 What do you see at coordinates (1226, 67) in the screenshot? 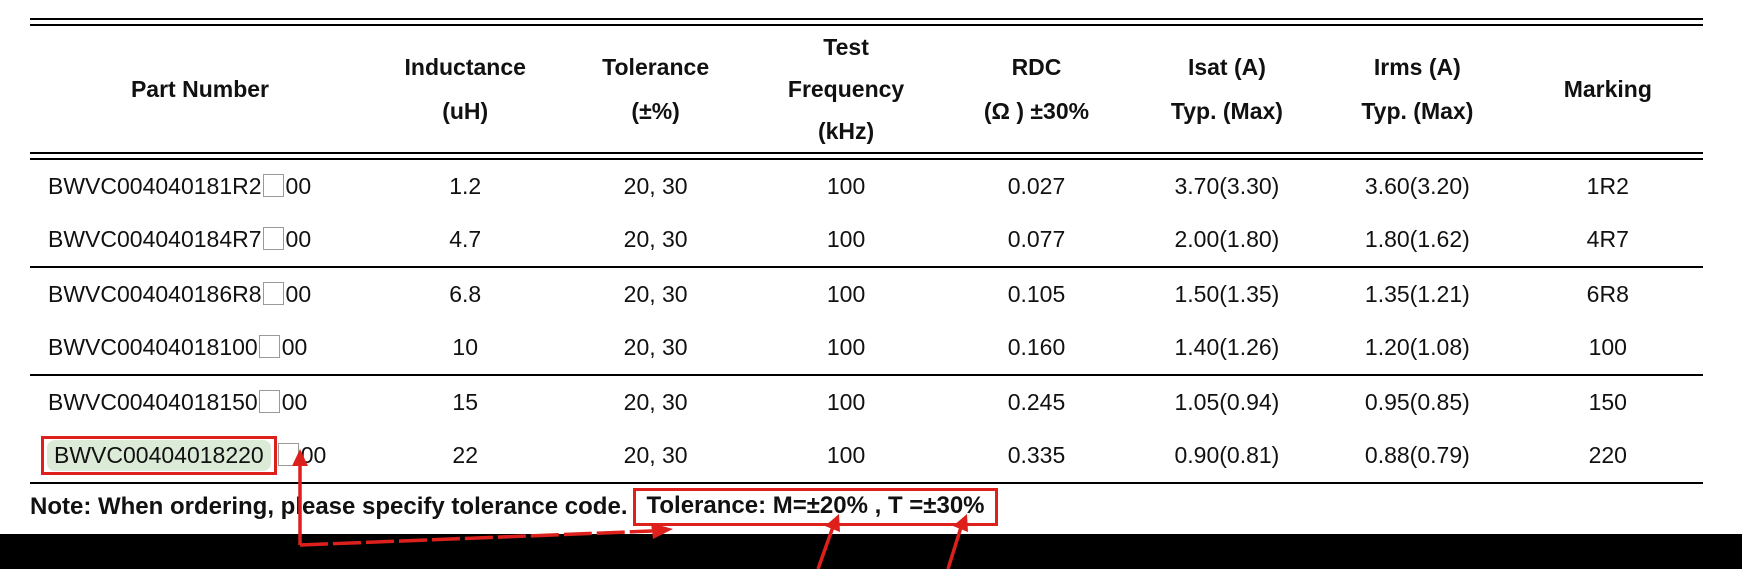
I see `header-line: Isat (A)` at bounding box center [1226, 67].